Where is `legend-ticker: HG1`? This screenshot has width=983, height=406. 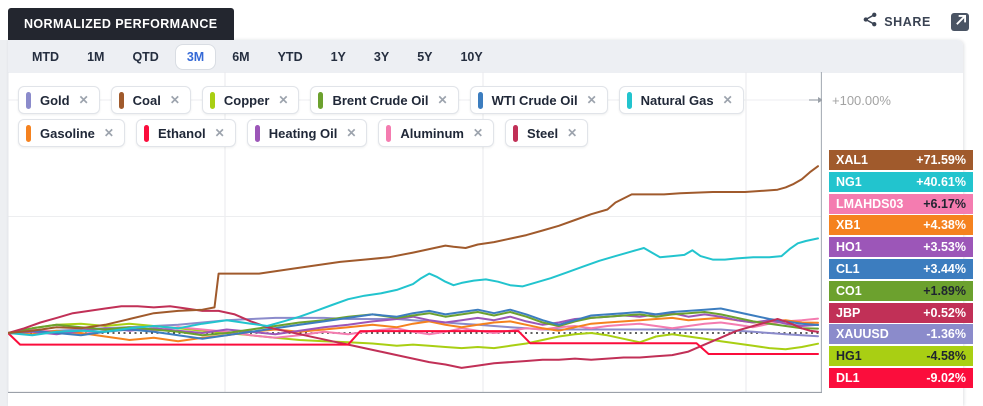
legend-ticker: HG1 is located at coordinates (849, 356).